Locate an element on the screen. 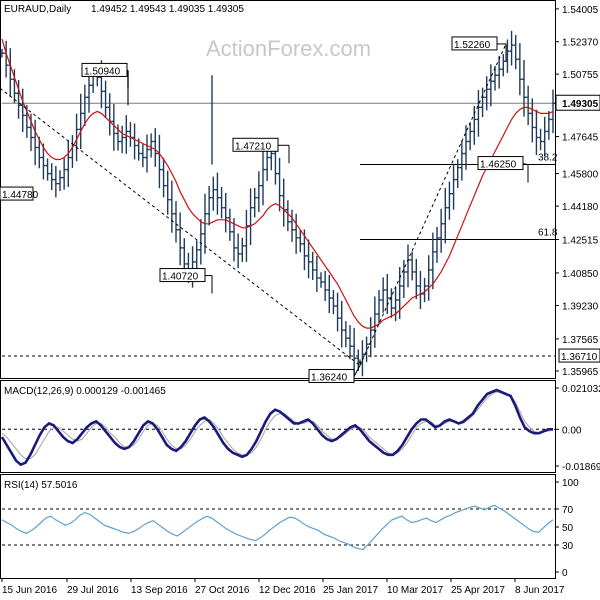 The image size is (600, 600). y-tick-label: 1.42515 is located at coordinates (580, 241).